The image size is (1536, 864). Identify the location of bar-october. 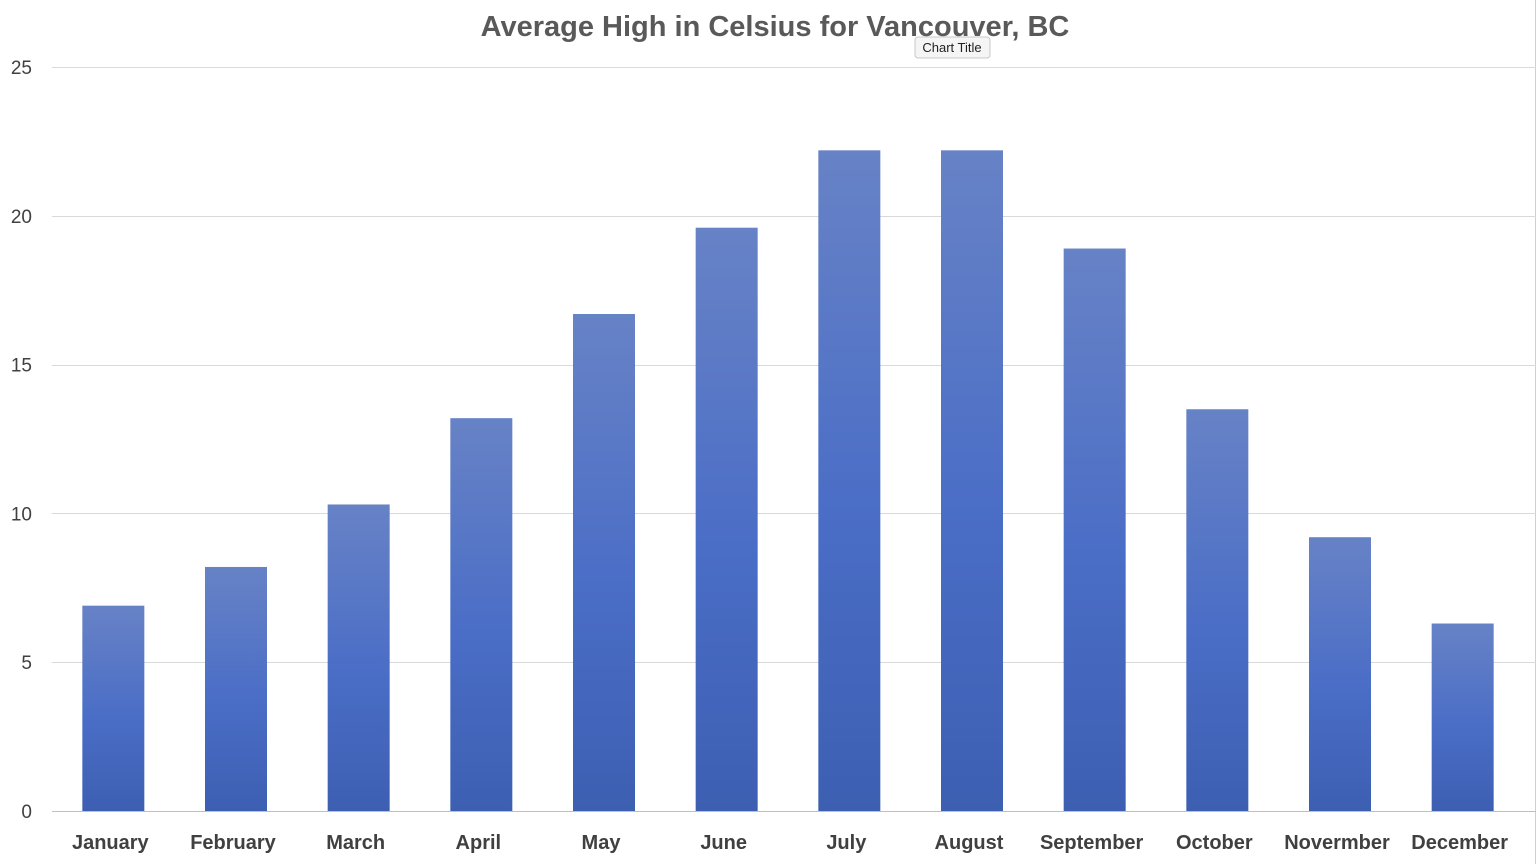
(1217, 610).